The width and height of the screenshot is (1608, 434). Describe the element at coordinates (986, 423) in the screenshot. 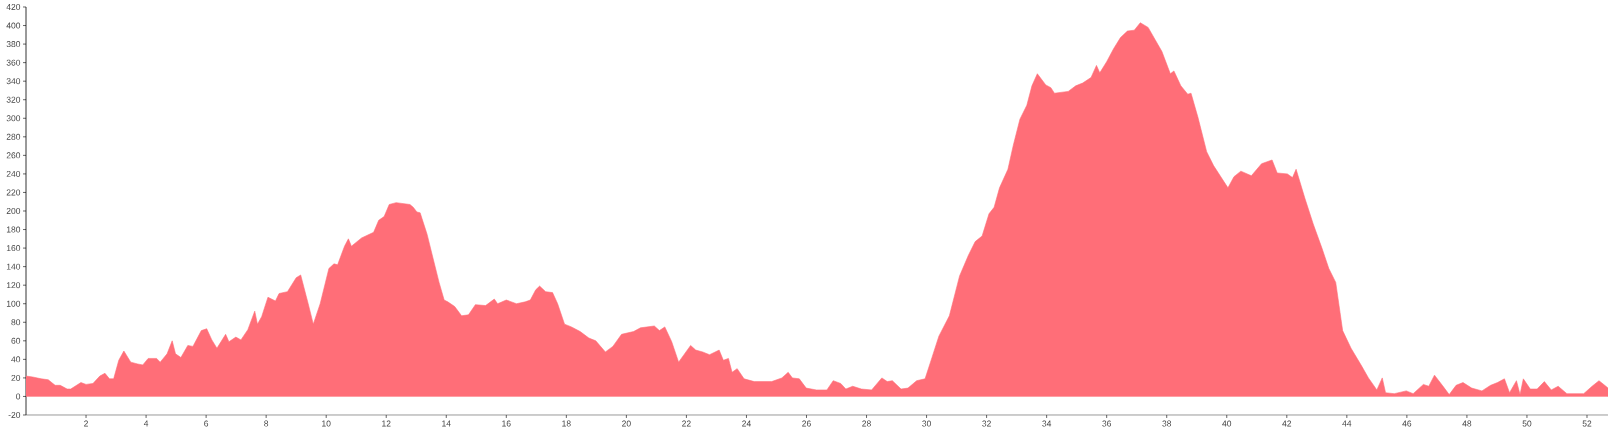

I see `x-tick-label: 32` at that location.